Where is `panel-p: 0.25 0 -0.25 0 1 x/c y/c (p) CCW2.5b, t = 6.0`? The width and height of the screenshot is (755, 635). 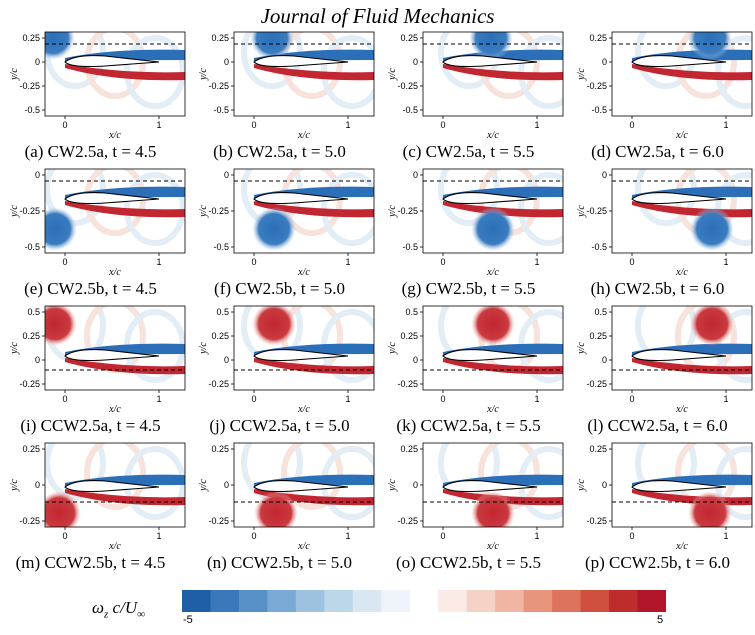
panel-p: 0.25 0 -0.25 0 1 x/c y/c (p) CCW2.5b, t = 6.0 is located at coordinates (662, 509).